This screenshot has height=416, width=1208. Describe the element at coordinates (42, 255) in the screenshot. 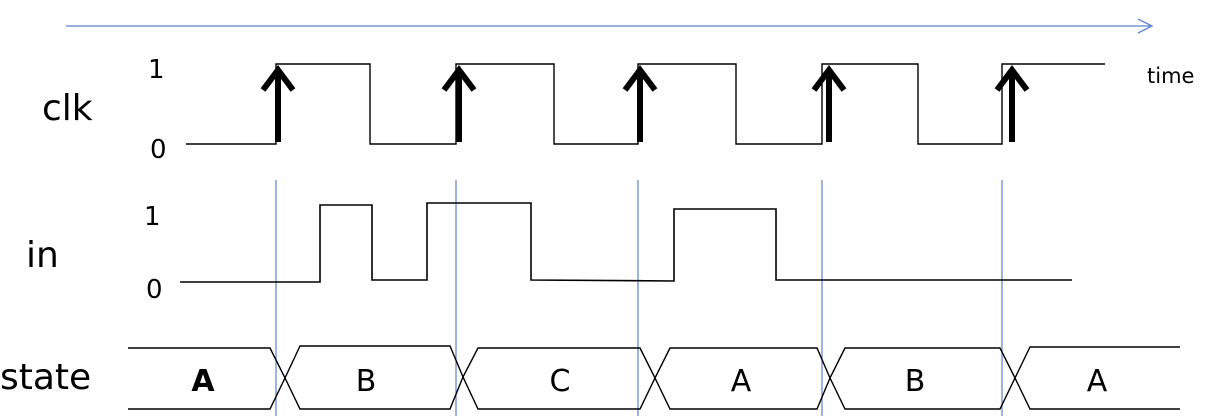

I see `in-signal-name: in` at that location.